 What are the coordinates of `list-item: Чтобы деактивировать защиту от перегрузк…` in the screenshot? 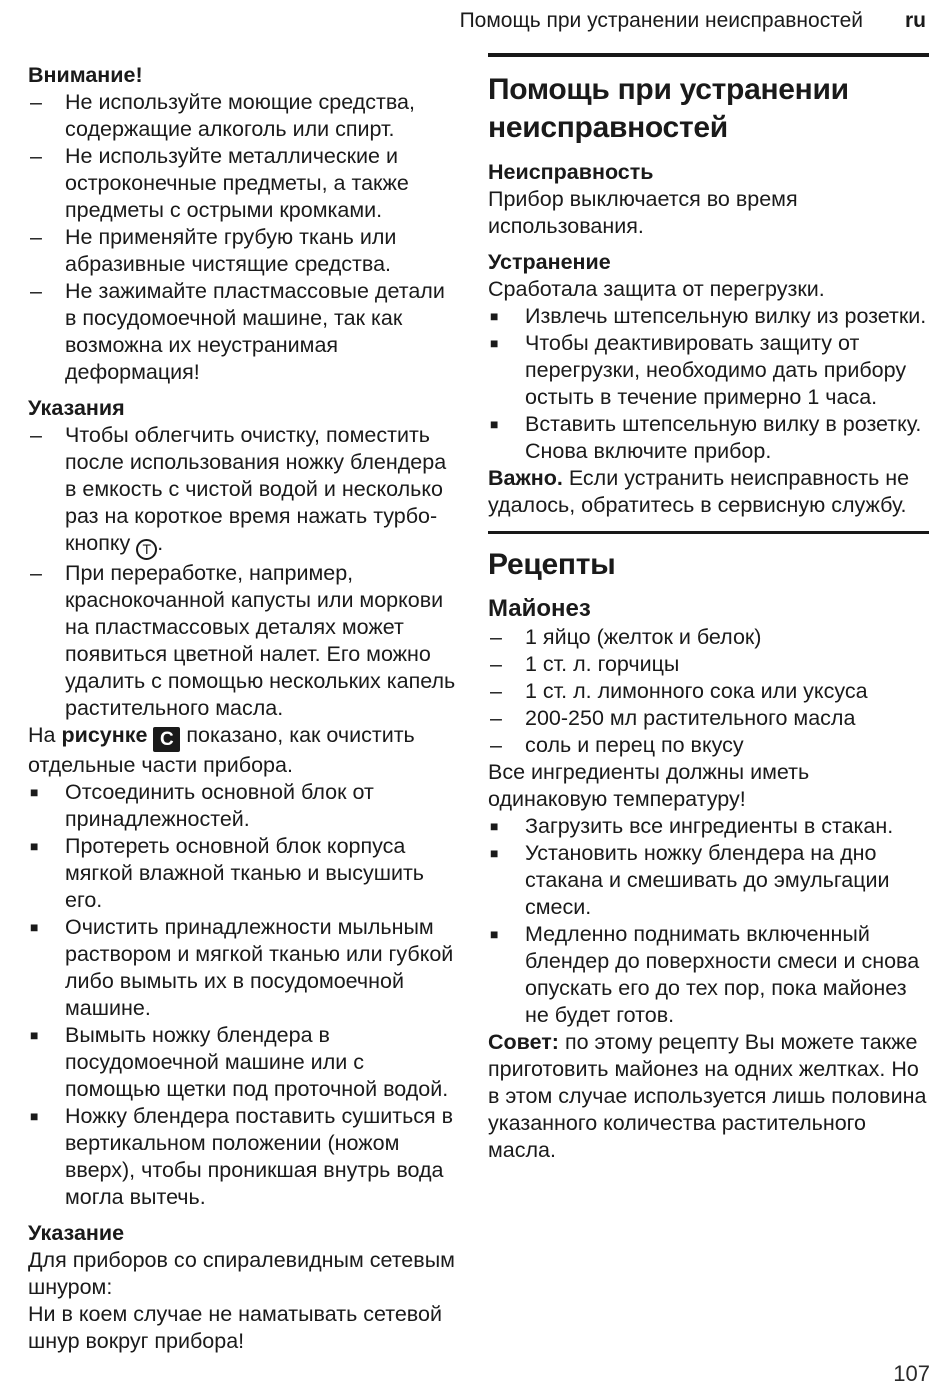 It's located at (708, 370).